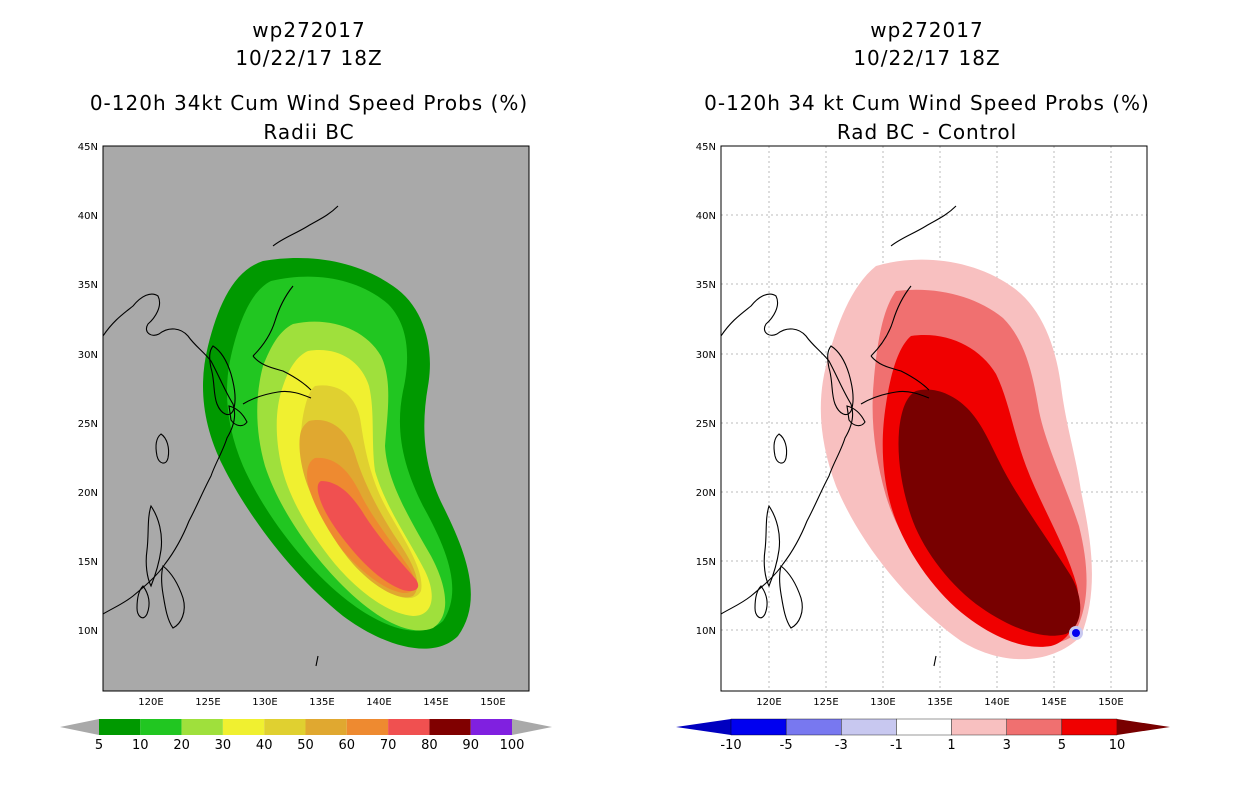  I want to click on left-colorbar-label: 60, so click(347, 745).